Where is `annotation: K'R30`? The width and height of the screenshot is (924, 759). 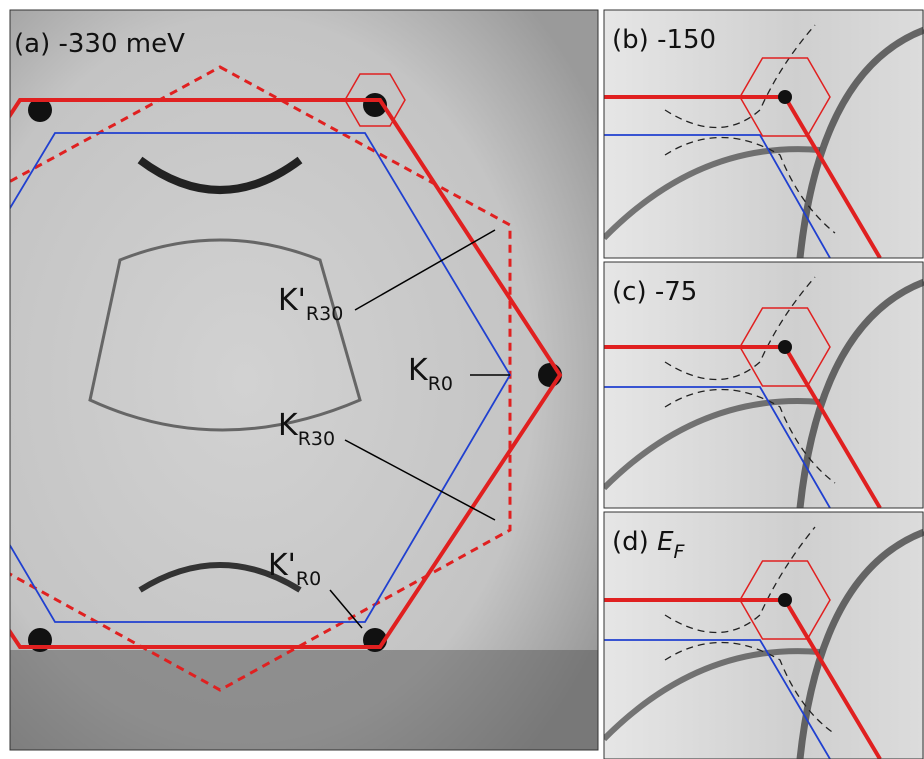 annotation: K'R30 is located at coordinates (310, 304).